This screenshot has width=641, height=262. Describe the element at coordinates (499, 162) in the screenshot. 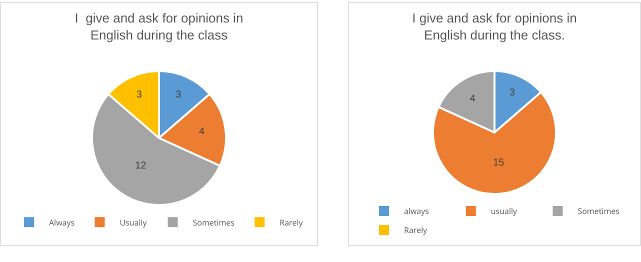

I see `data-label: 15` at that location.